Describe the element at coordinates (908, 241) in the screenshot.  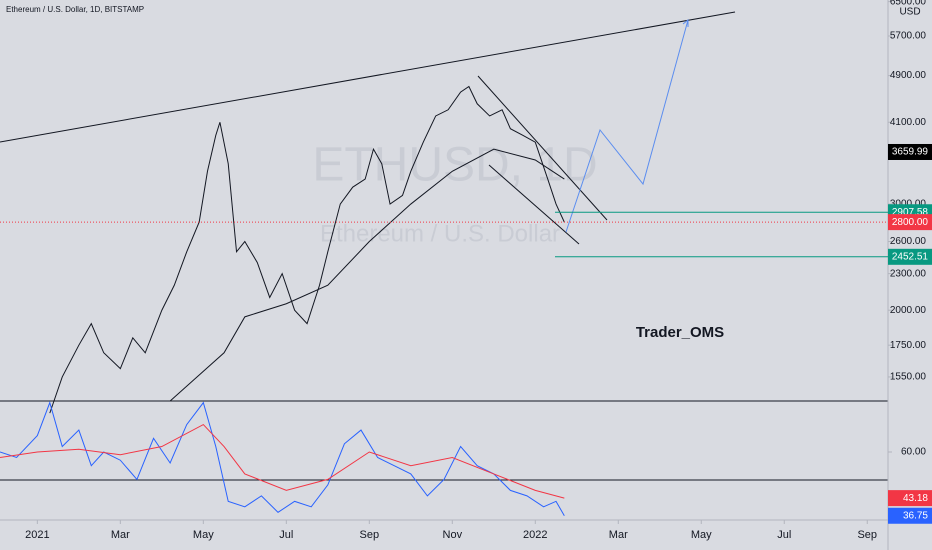
I see `y-tick-label: 2600.00` at that location.